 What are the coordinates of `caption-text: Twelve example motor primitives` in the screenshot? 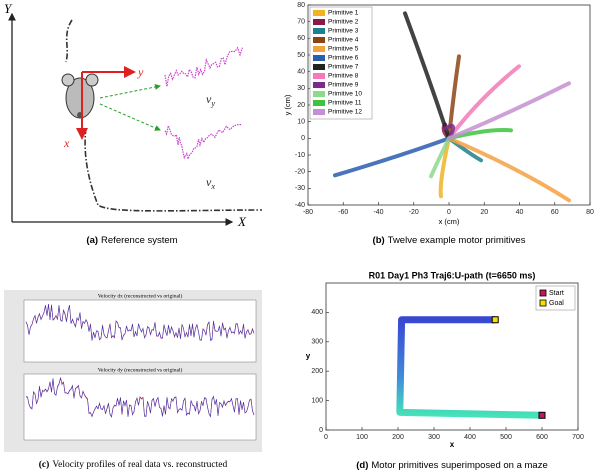 It's located at (457, 240).